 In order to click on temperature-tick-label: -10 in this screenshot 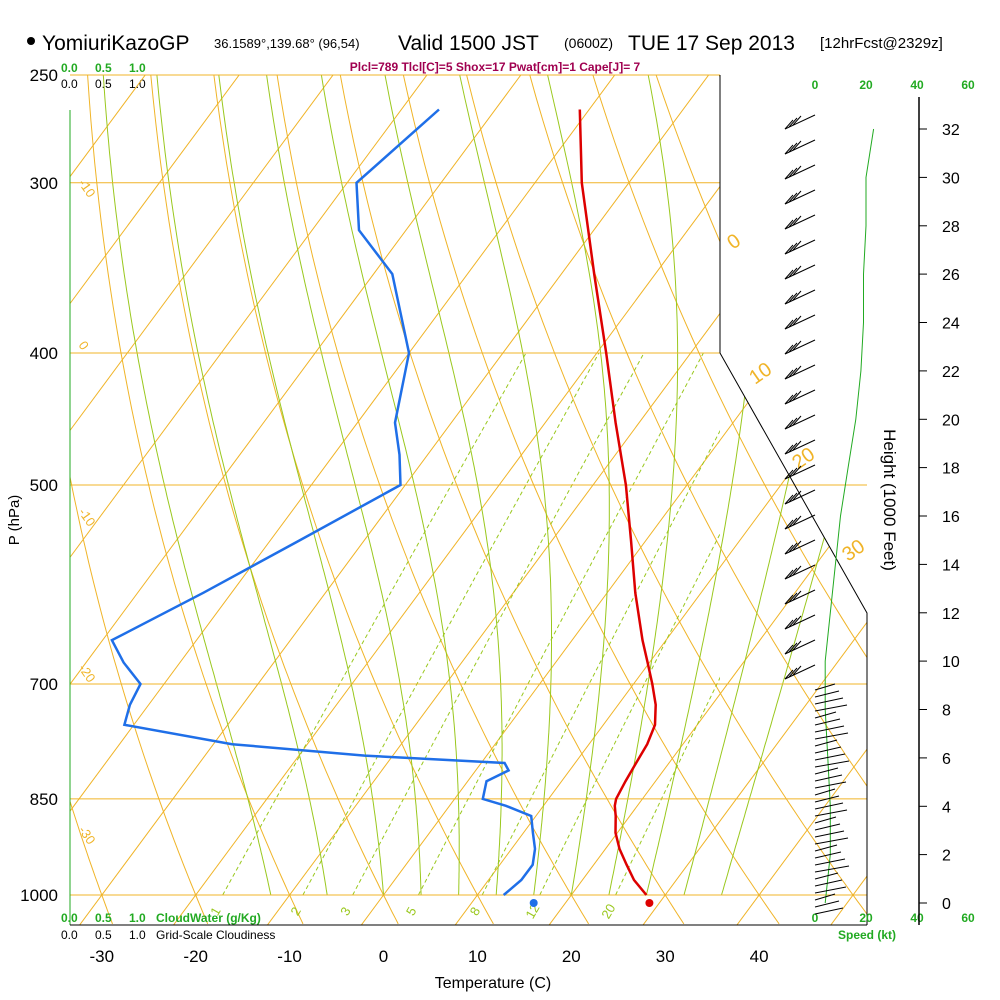, I will do `click(289, 956)`.